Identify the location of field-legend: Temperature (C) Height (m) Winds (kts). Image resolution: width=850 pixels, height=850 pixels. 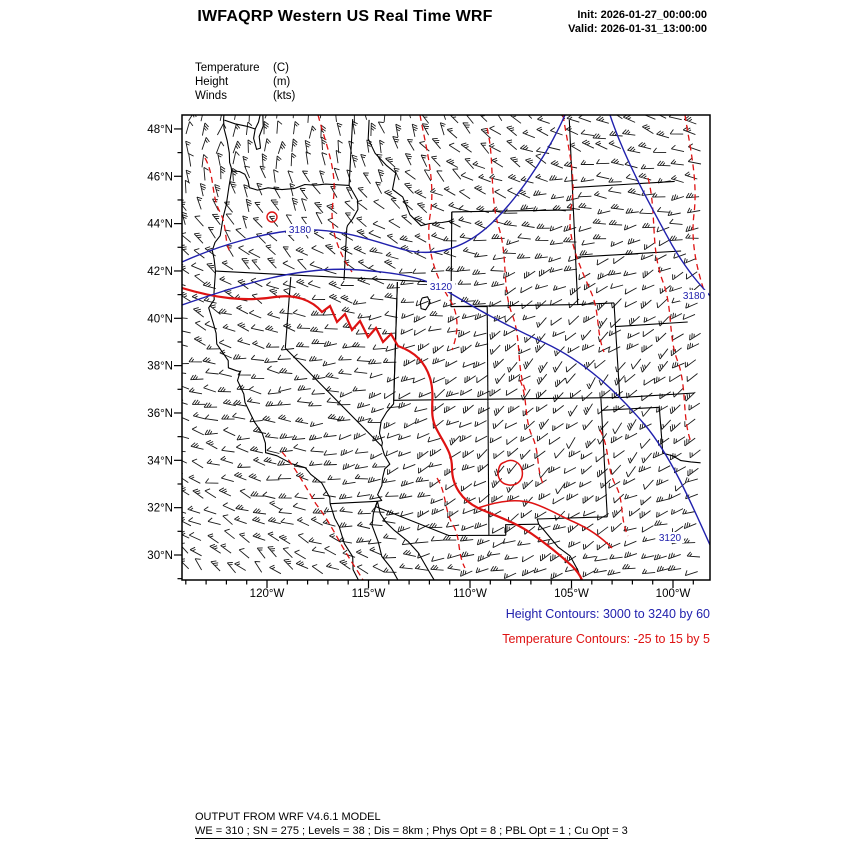
(245, 82).